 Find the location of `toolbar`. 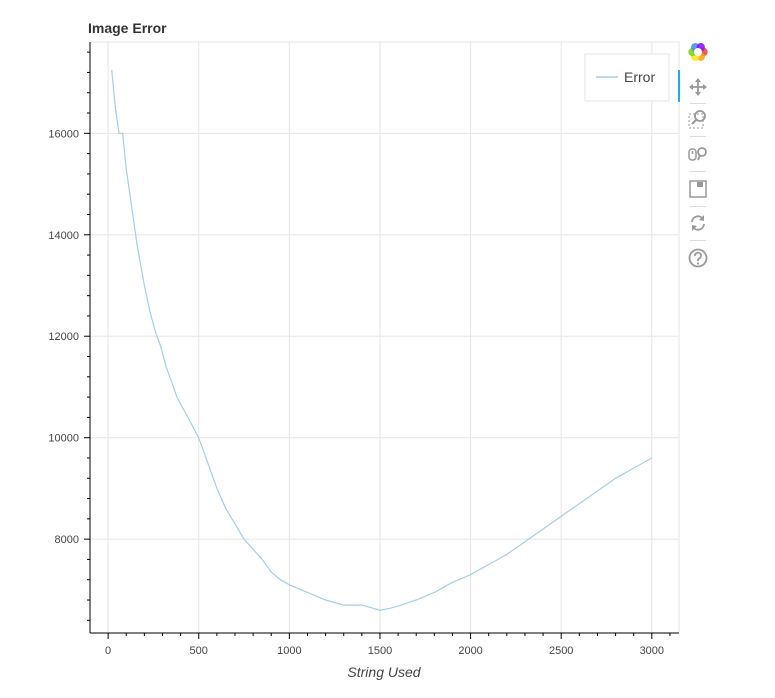

toolbar is located at coordinates (697, 158).